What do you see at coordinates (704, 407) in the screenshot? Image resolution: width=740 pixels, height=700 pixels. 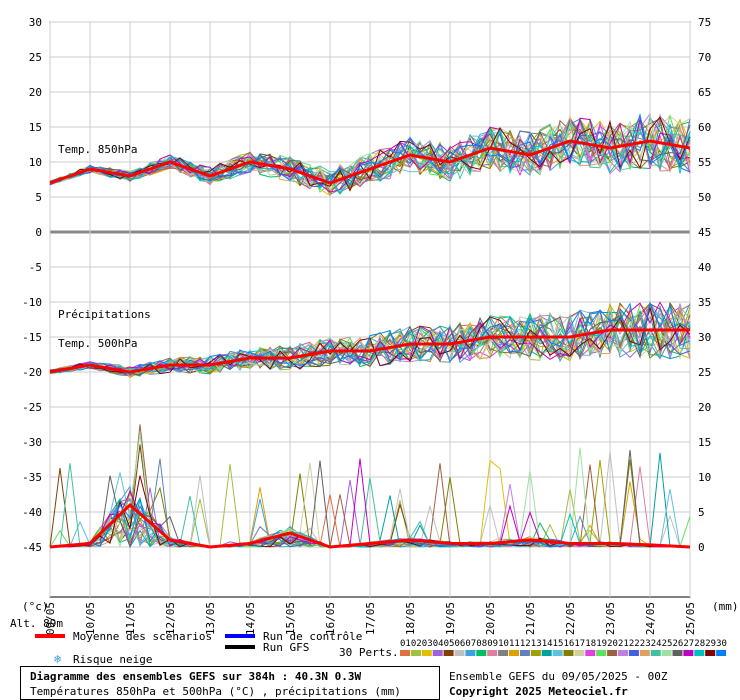 I see `right-tick-label: 20` at bounding box center [704, 407].